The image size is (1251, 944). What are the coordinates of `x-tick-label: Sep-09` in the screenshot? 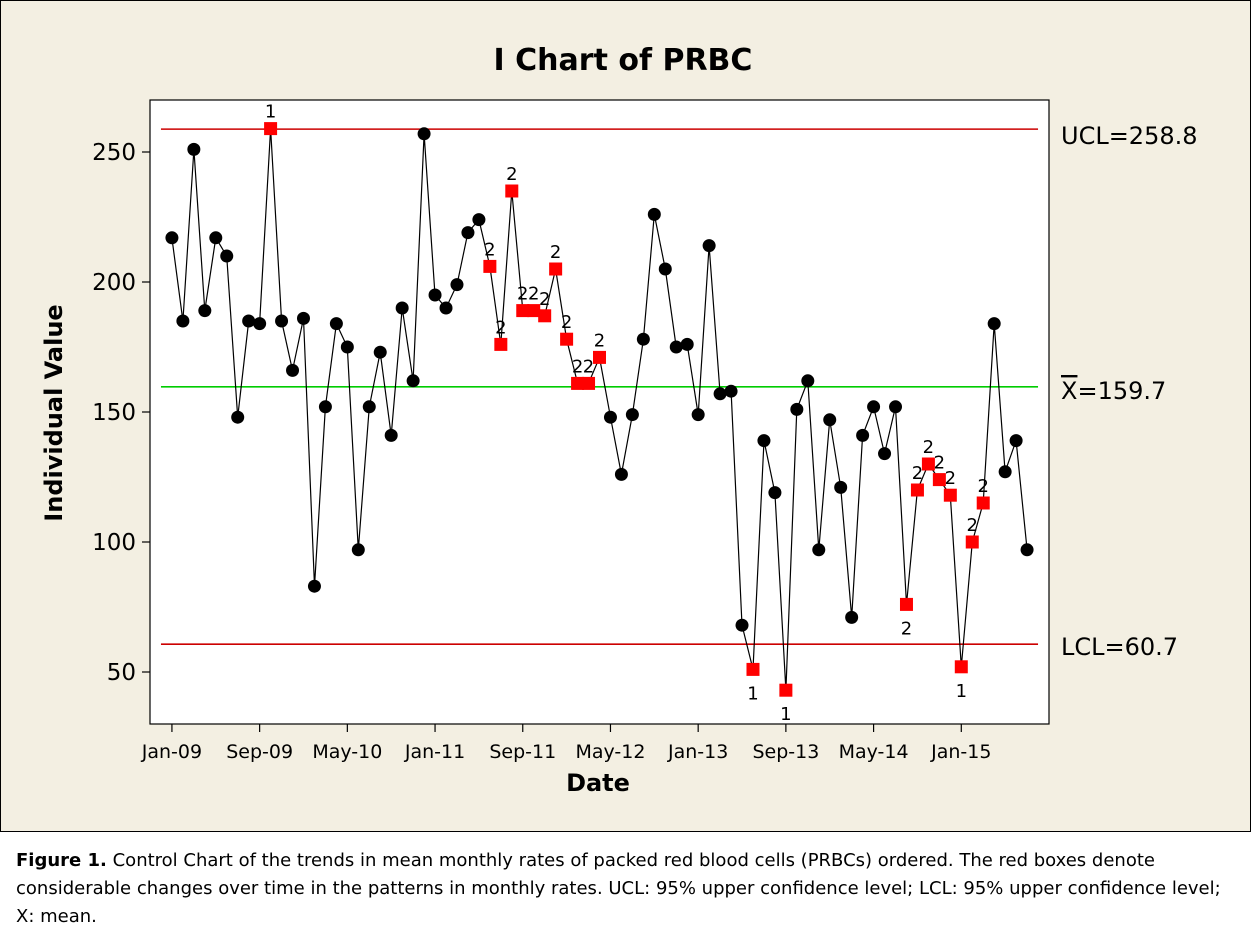 It's located at (259, 752).